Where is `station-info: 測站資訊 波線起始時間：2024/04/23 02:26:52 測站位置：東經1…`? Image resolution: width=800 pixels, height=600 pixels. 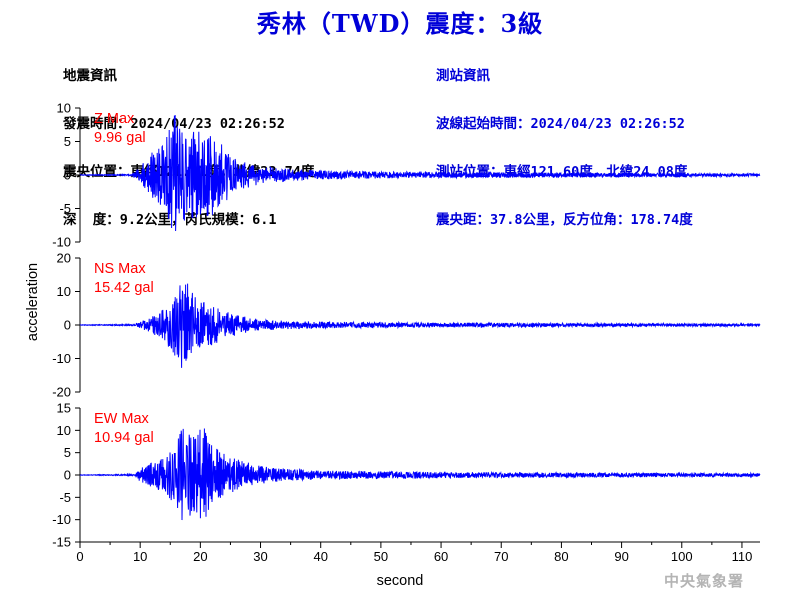
station-info: 測站資訊 波線起始時間：2024/04/23 02:26:52 測站位置：東經1… is located at coordinates (564, 140).